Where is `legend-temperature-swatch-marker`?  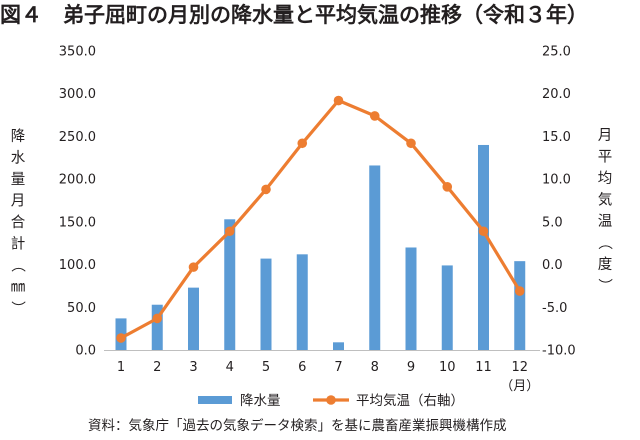 legend-temperature-swatch-marker is located at coordinates (331, 400).